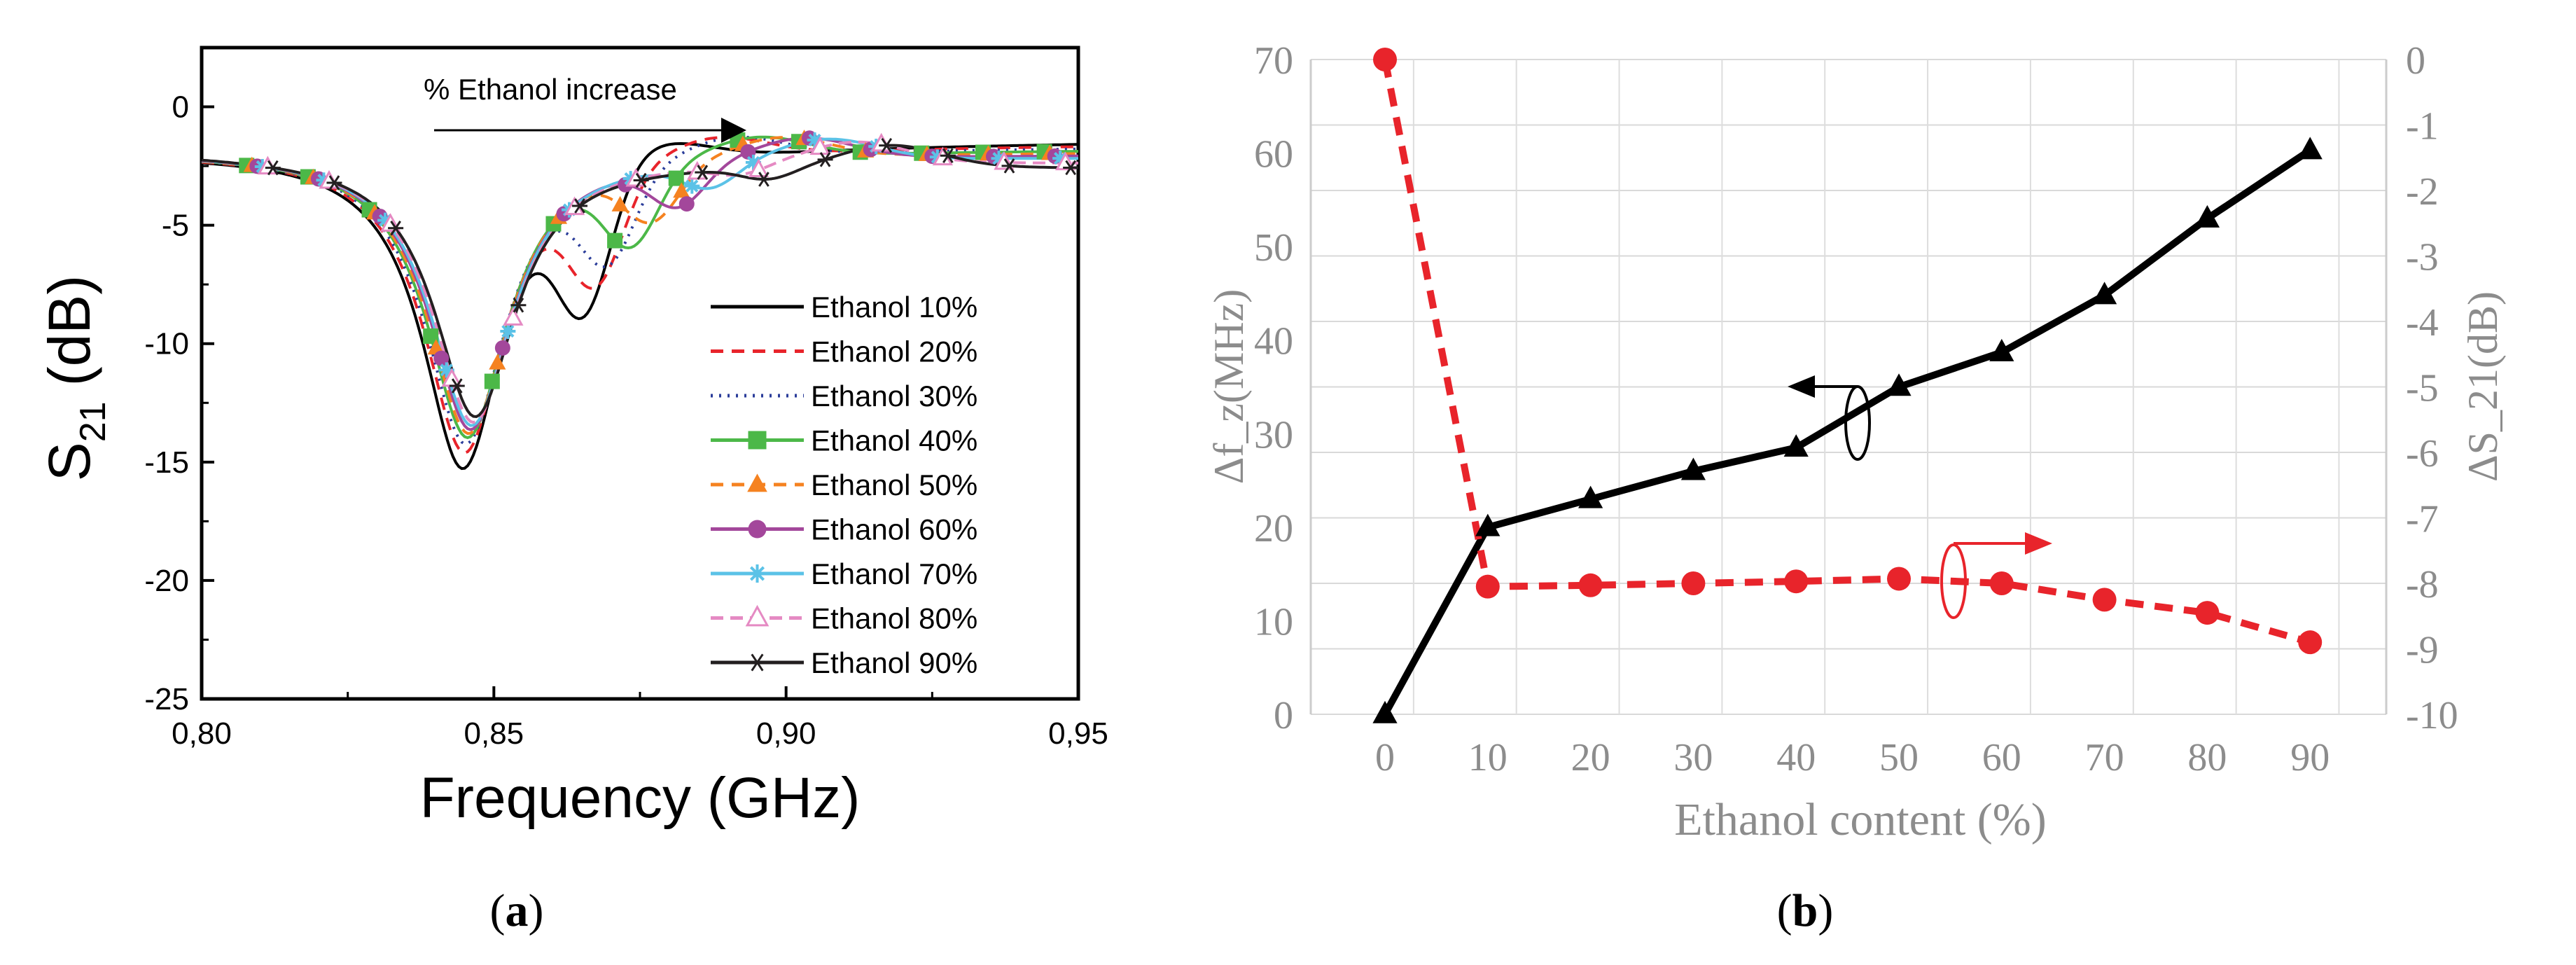 Image resolution: width=2576 pixels, height=965 pixels. What do you see at coordinates (1078, 734) in the screenshot?
I see `a-x-tick-label: 0,95` at bounding box center [1078, 734].